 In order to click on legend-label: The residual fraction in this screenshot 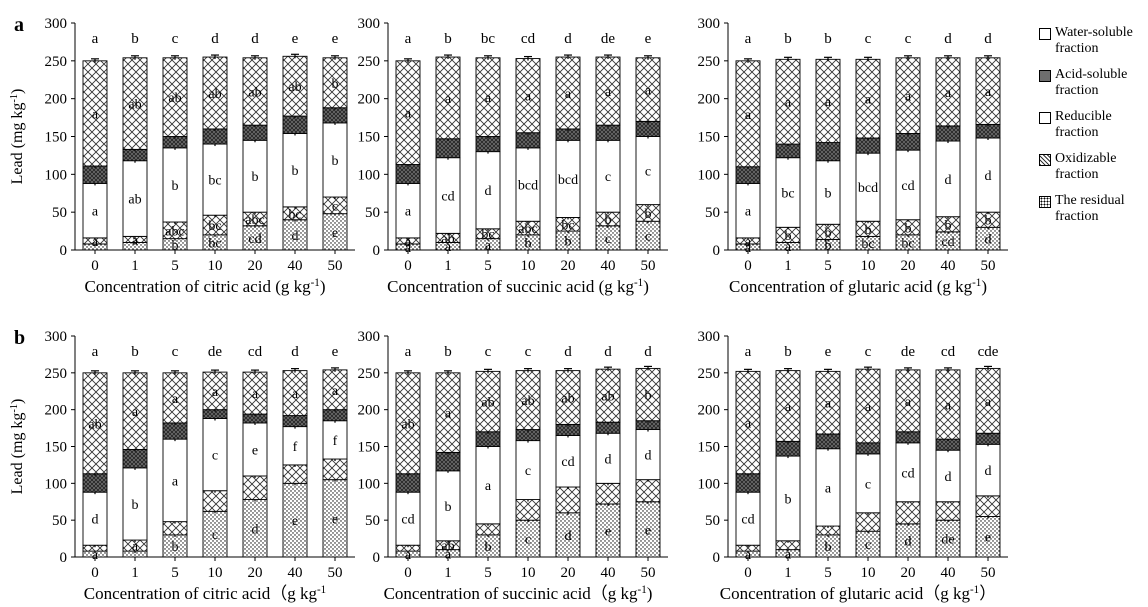, I will do `click(1090, 208)`.